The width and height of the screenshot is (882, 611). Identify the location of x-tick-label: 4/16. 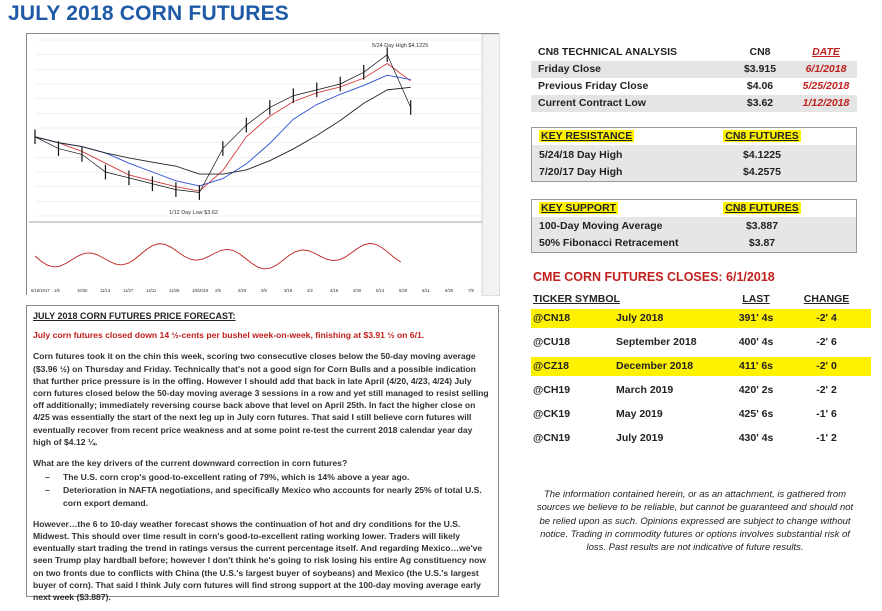
(334, 290).